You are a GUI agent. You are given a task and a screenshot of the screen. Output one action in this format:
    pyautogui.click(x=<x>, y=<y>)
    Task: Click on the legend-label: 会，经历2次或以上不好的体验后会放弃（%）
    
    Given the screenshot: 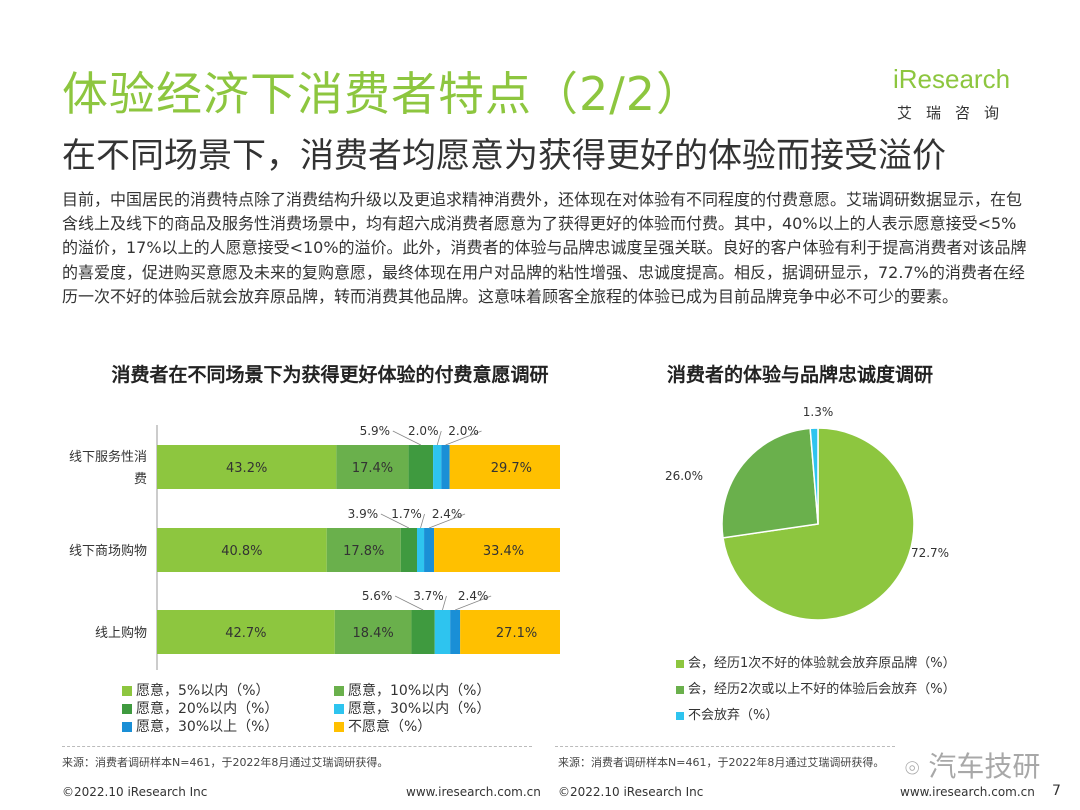 What is the action you would take?
    pyautogui.click(x=822, y=689)
    